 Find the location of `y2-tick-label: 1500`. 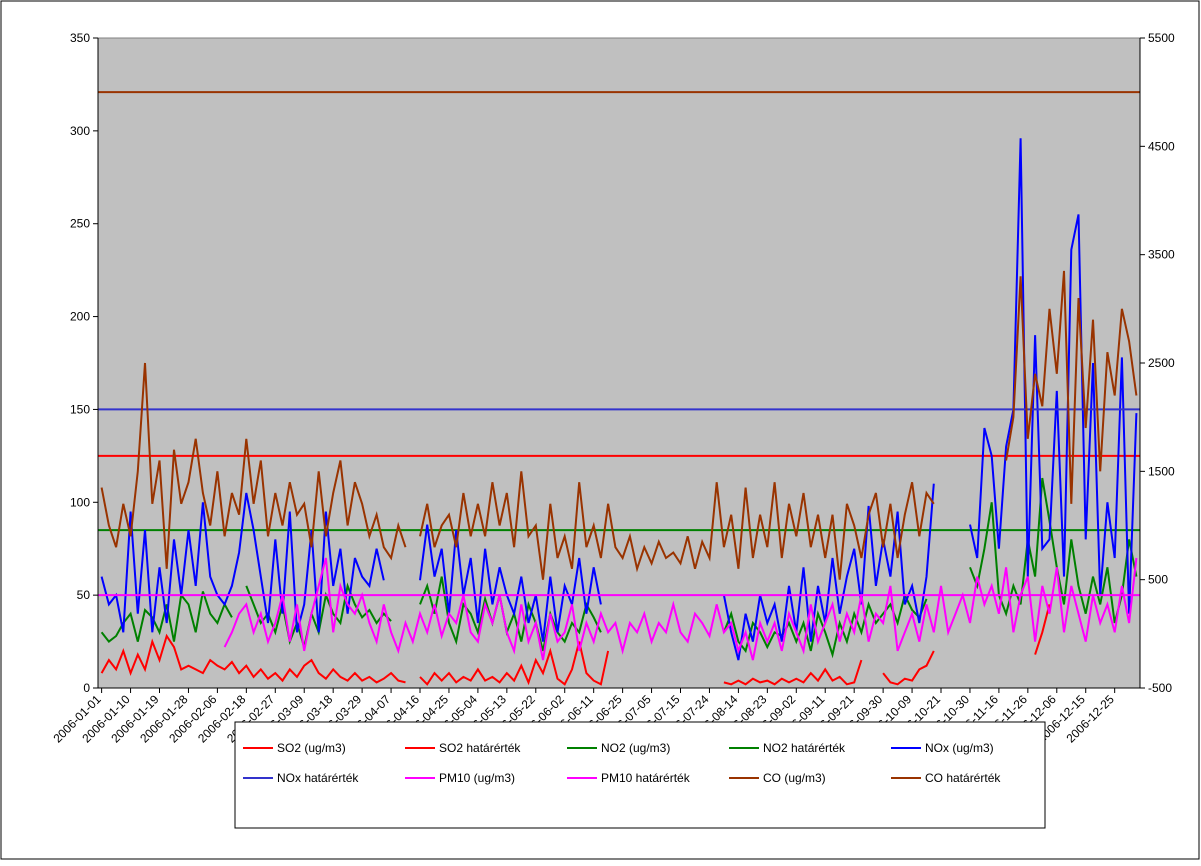

y2-tick-label: 1500 is located at coordinates (1161, 471).